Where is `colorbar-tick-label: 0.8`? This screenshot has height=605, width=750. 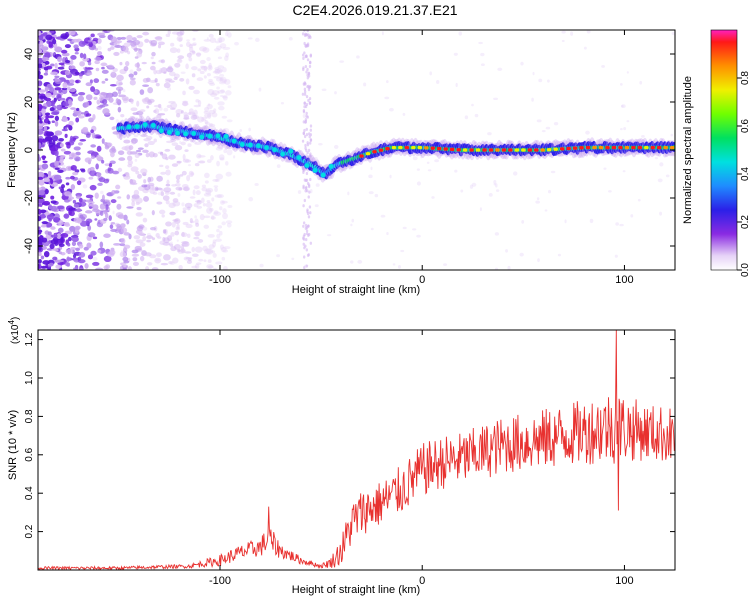
colorbar-tick-label: 0.8 is located at coordinates (745, 78).